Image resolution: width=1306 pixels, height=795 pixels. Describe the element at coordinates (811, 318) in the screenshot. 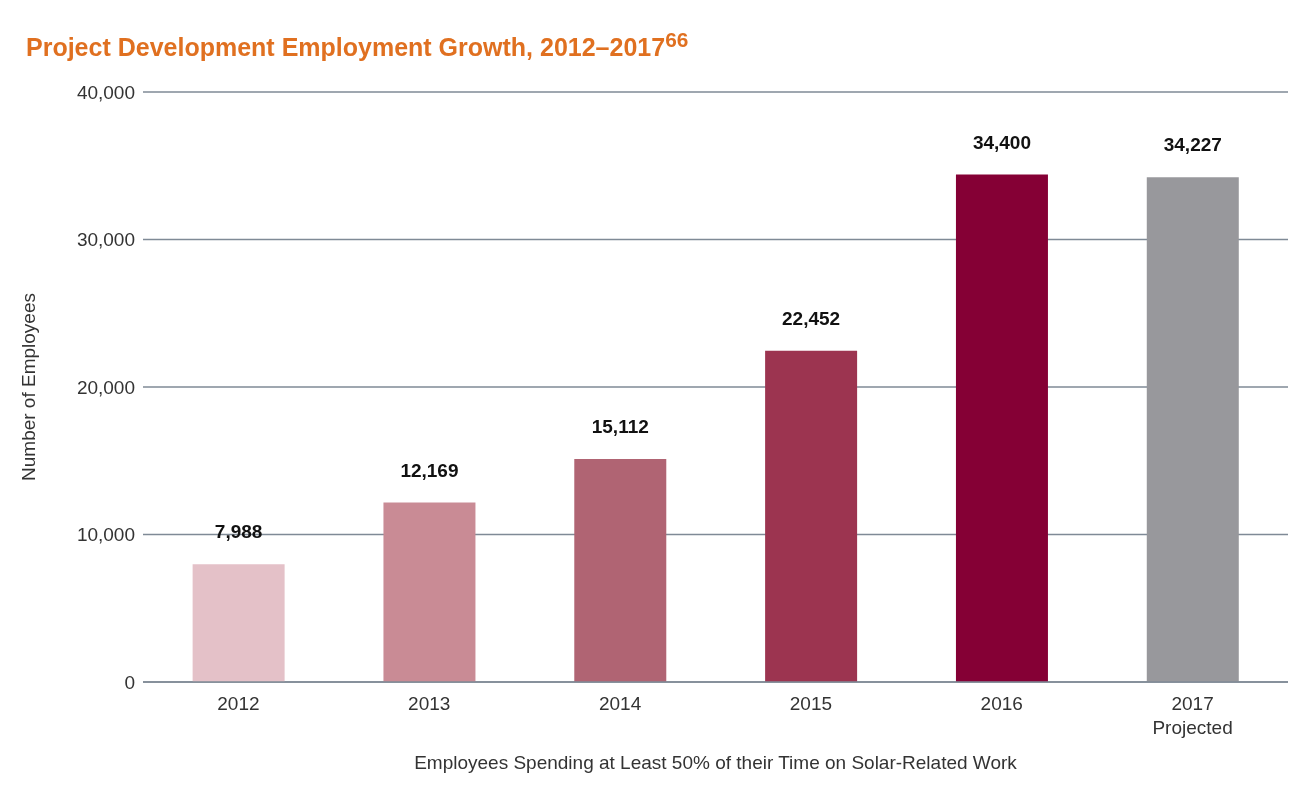

I see `data-label: 22,452` at that location.